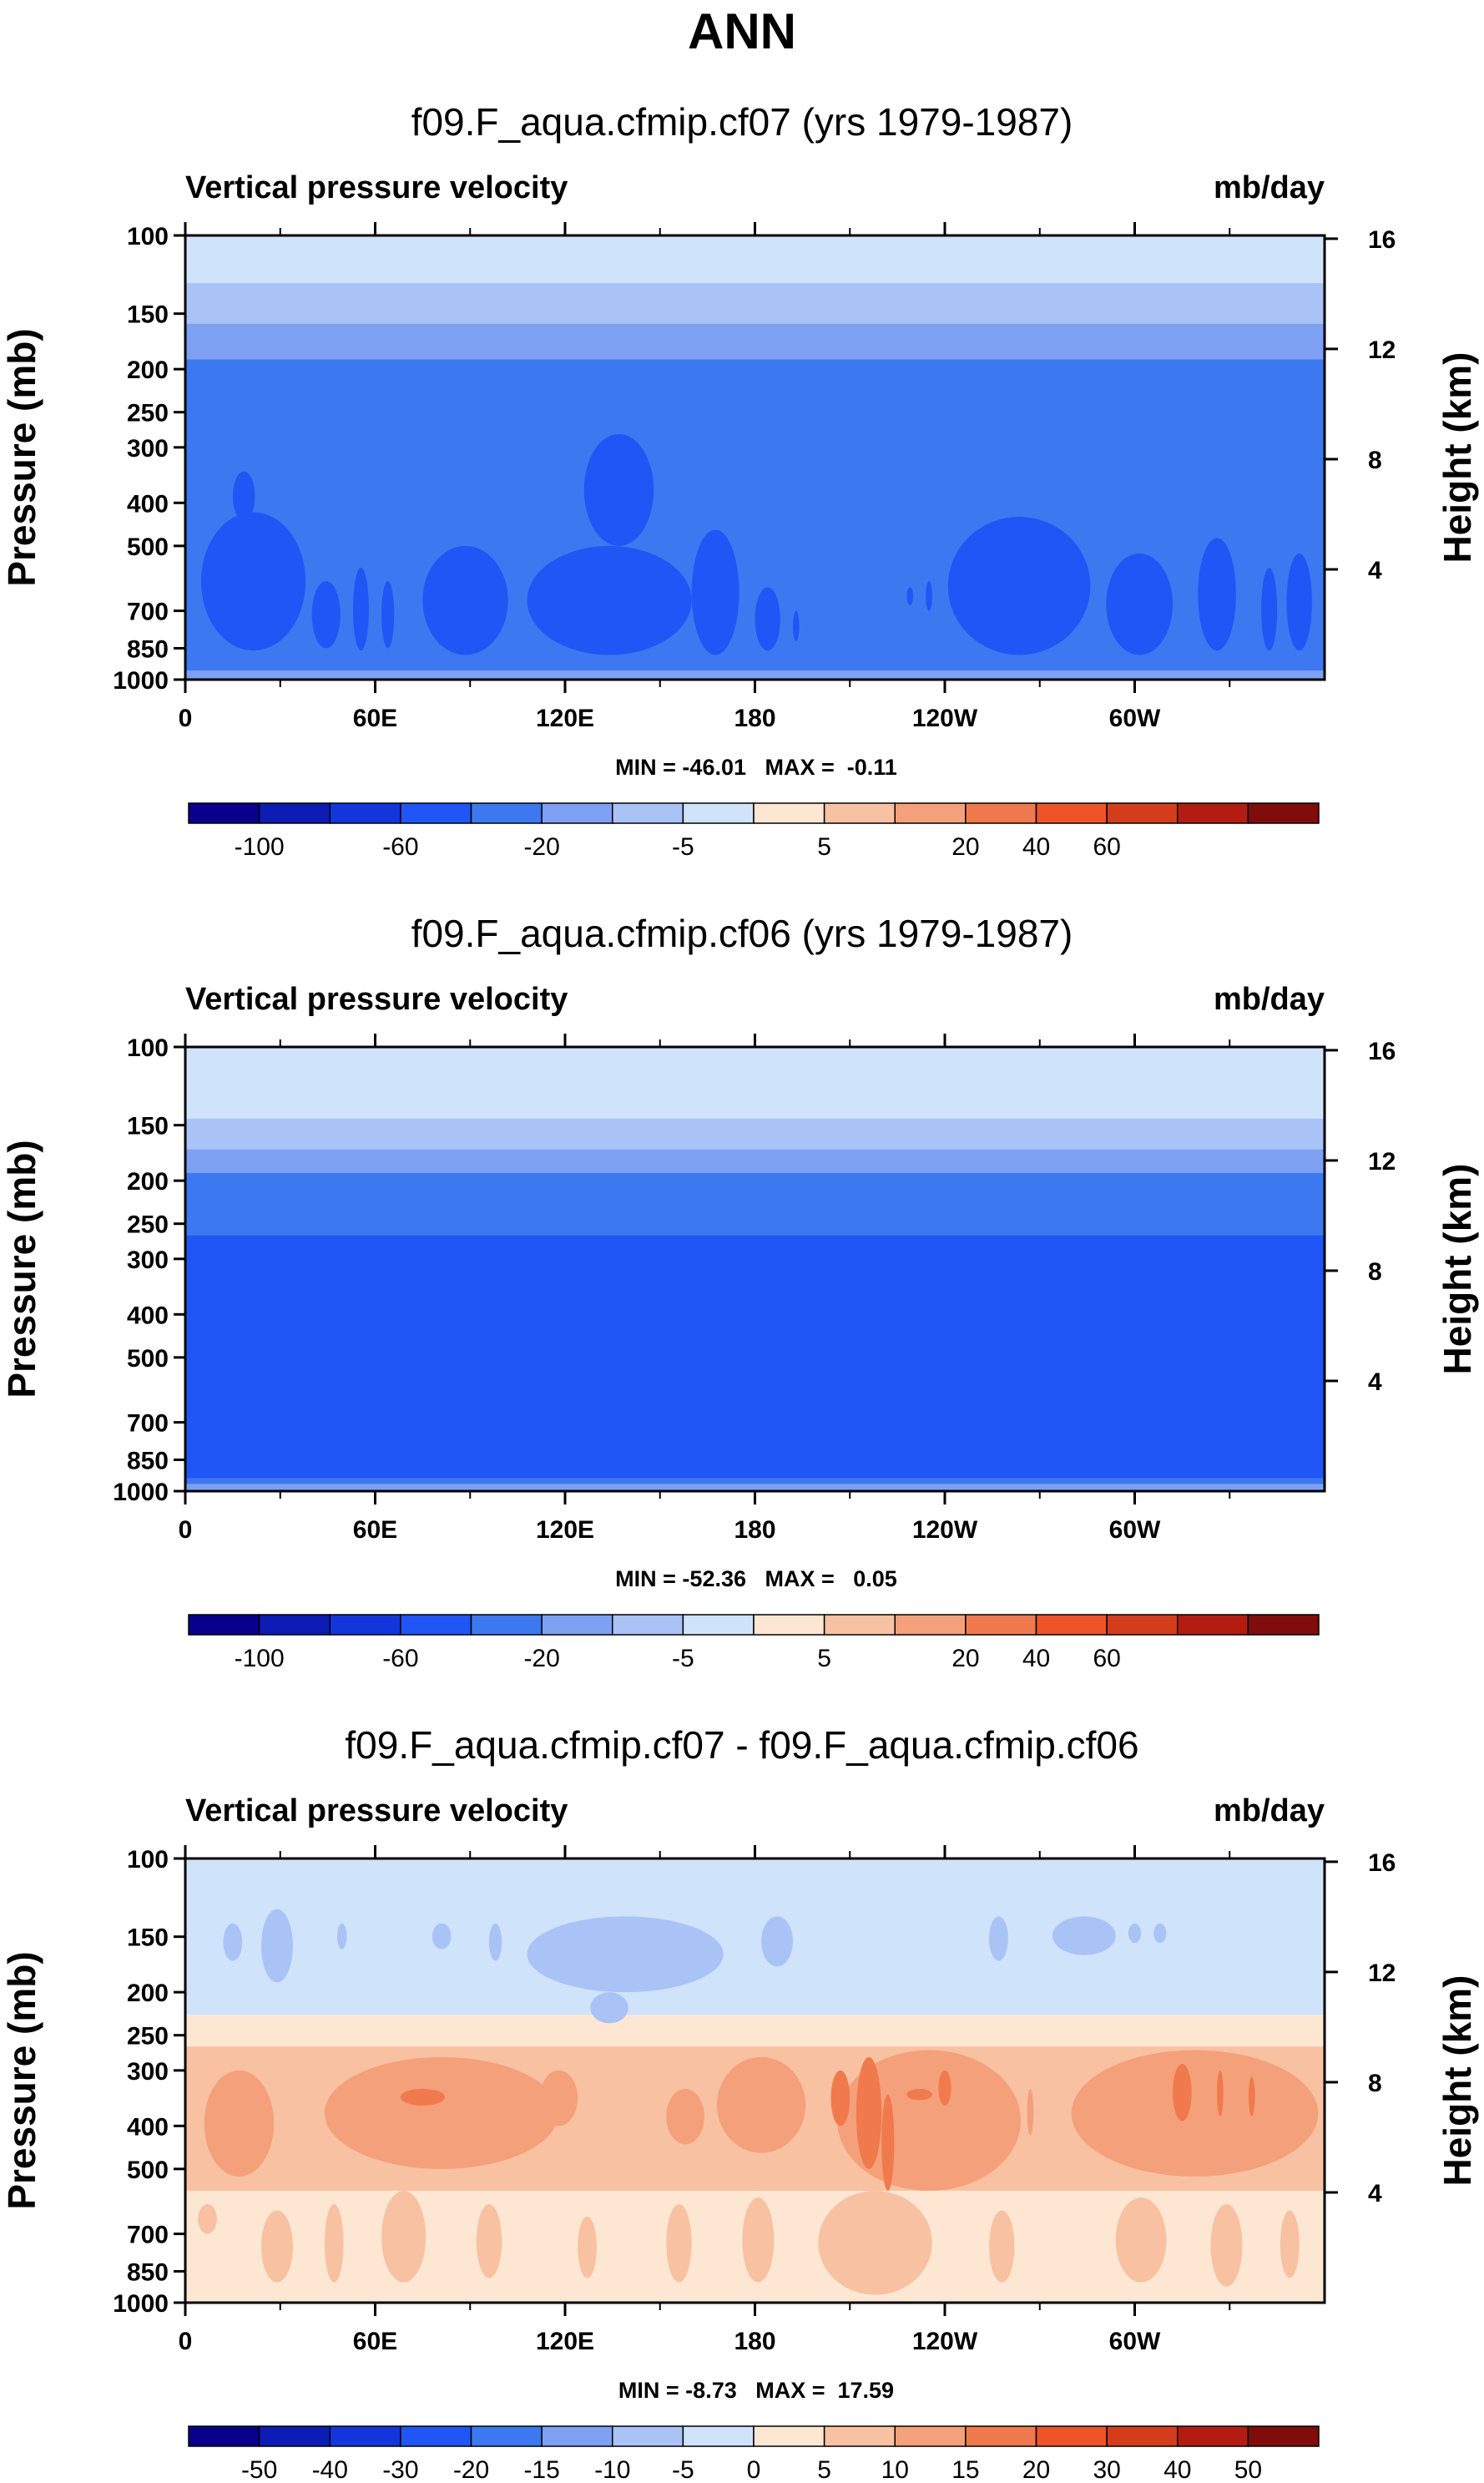  Describe the element at coordinates (148, 1225) in the screenshot. I see `y-tick-label: 250` at that location.